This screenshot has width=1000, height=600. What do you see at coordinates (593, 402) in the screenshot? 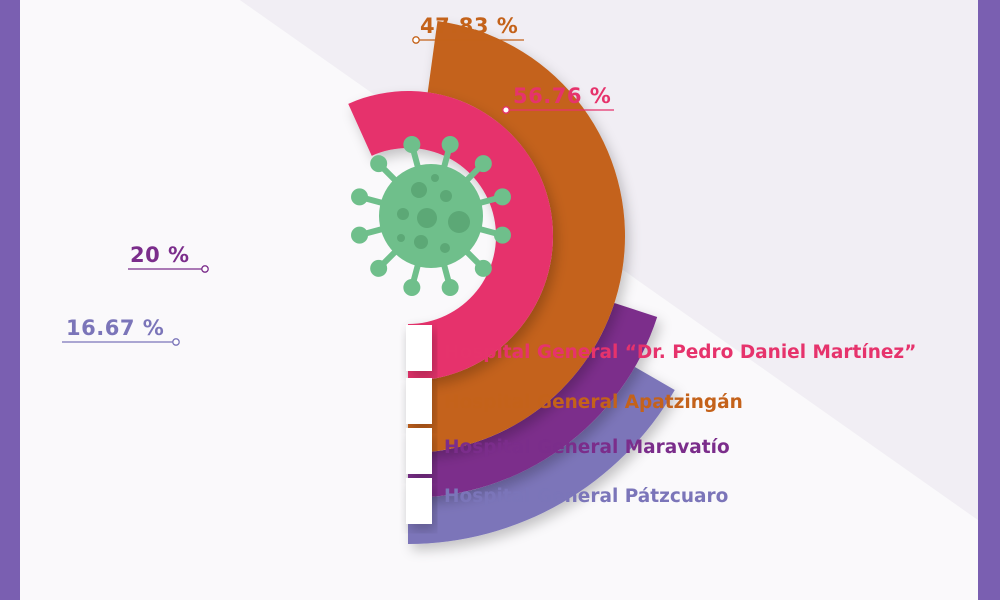
I see `legend-item-2: Hospital General Apatzingán` at bounding box center [593, 402].